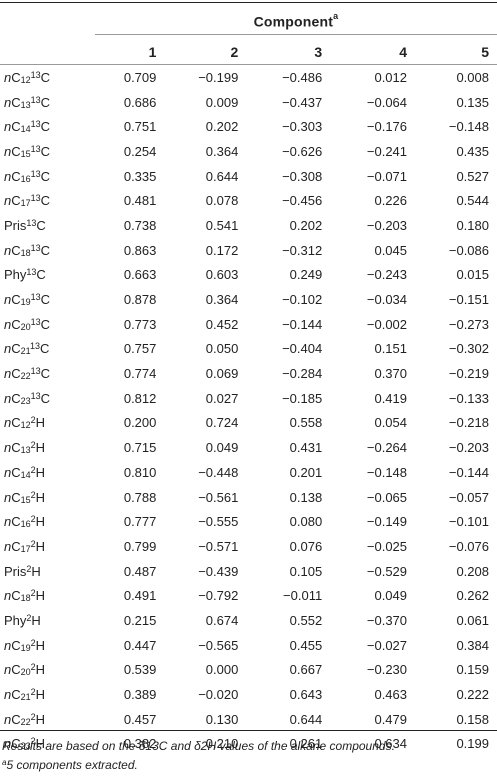 This screenshot has width=497, height=783. Describe the element at coordinates (387, 645) in the screenshot. I see `cell-component-4: −0.027` at that location.